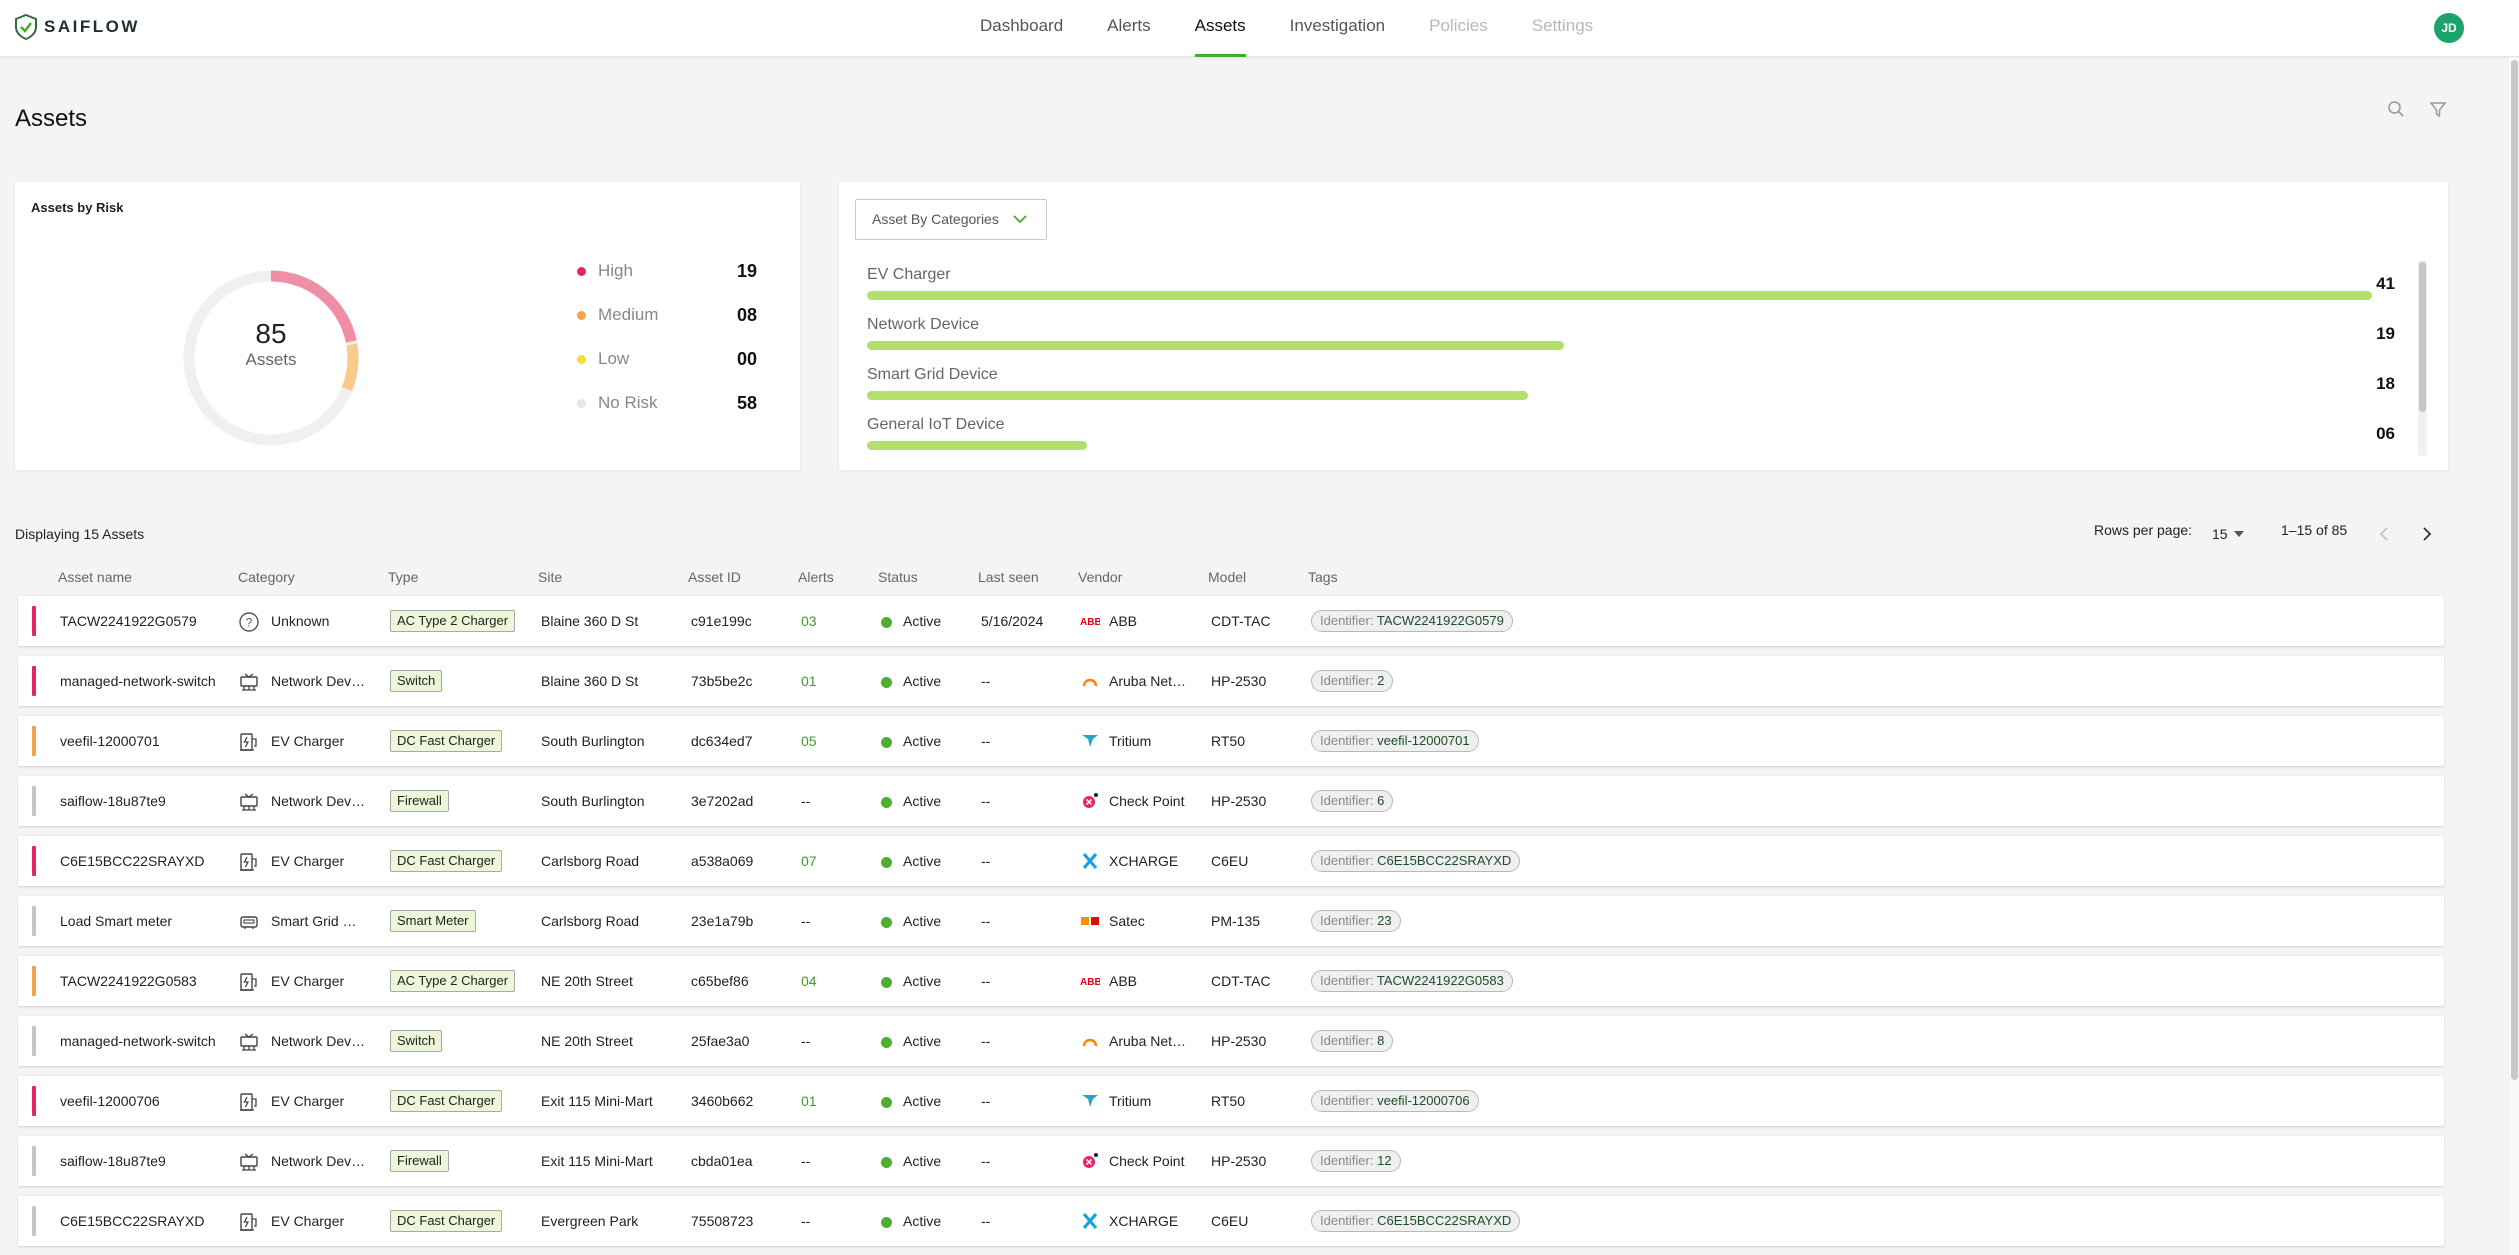 This screenshot has width=2519, height=1255. What do you see at coordinates (1562, 25) in the screenshot?
I see `nav-settings: Settings` at bounding box center [1562, 25].